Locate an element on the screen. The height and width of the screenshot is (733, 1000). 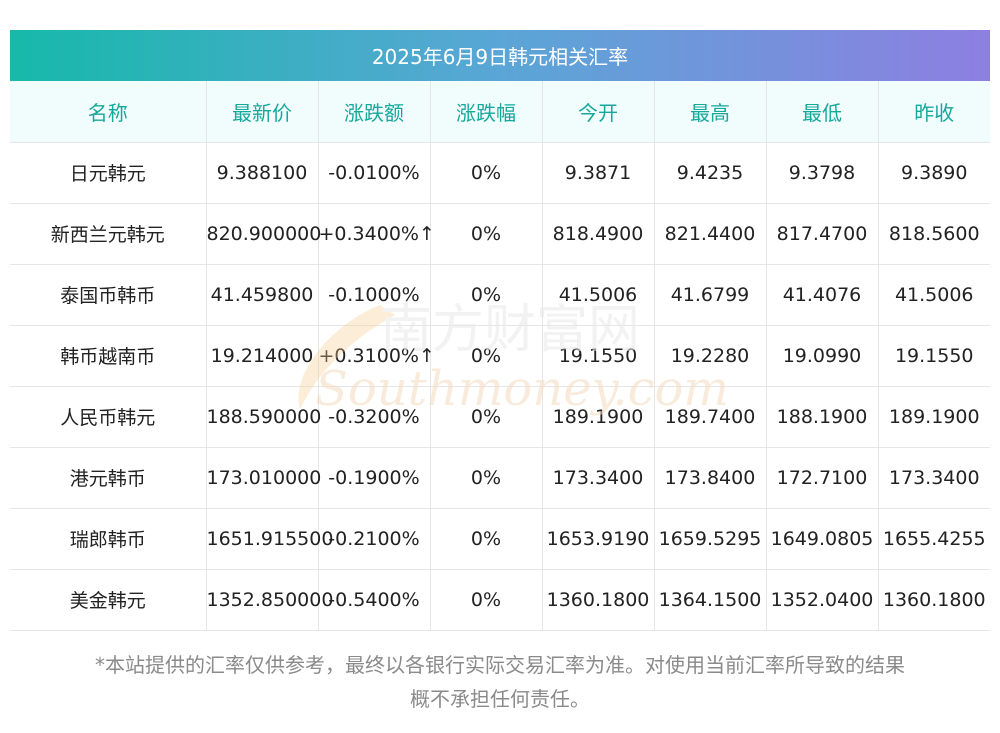
column-header-prev-close: 昨收 is located at coordinates (934, 112).